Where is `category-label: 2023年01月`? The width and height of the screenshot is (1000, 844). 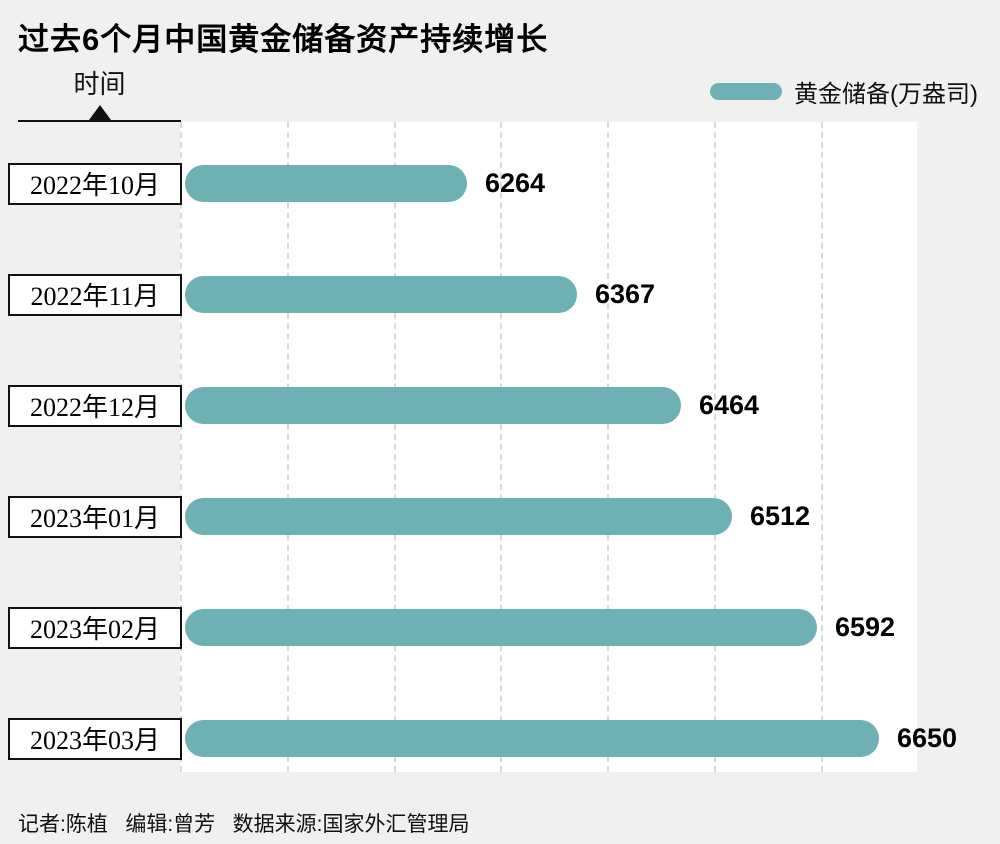 category-label: 2023年01月 is located at coordinates (94, 518).